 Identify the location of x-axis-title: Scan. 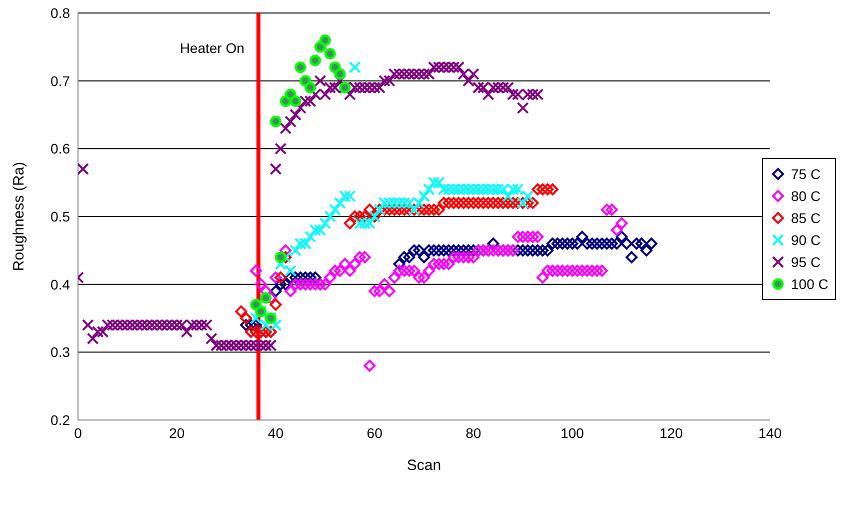
(424, 465).